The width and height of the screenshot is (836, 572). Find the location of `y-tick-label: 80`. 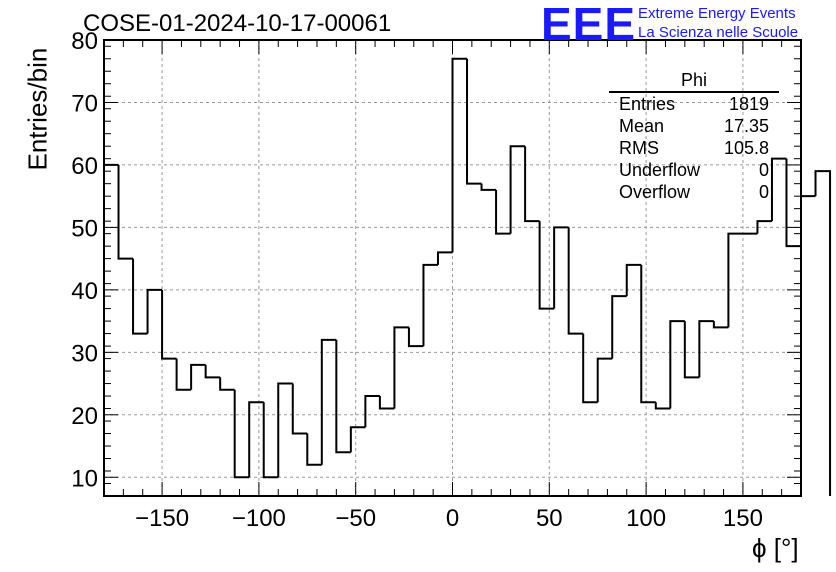

y-tick-label: 80 is located at coordinates (84, 41).